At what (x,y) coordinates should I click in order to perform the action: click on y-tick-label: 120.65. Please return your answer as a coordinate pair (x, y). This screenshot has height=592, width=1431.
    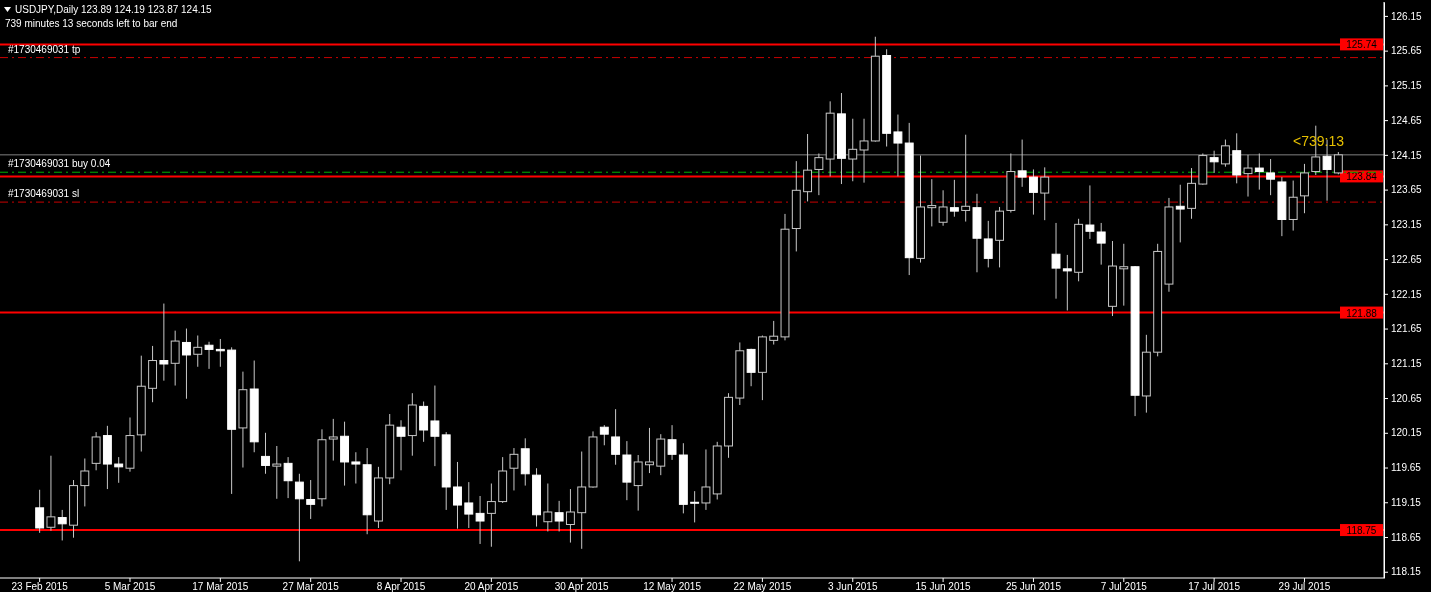
    Looking at the image, I should click on (1407, 398).